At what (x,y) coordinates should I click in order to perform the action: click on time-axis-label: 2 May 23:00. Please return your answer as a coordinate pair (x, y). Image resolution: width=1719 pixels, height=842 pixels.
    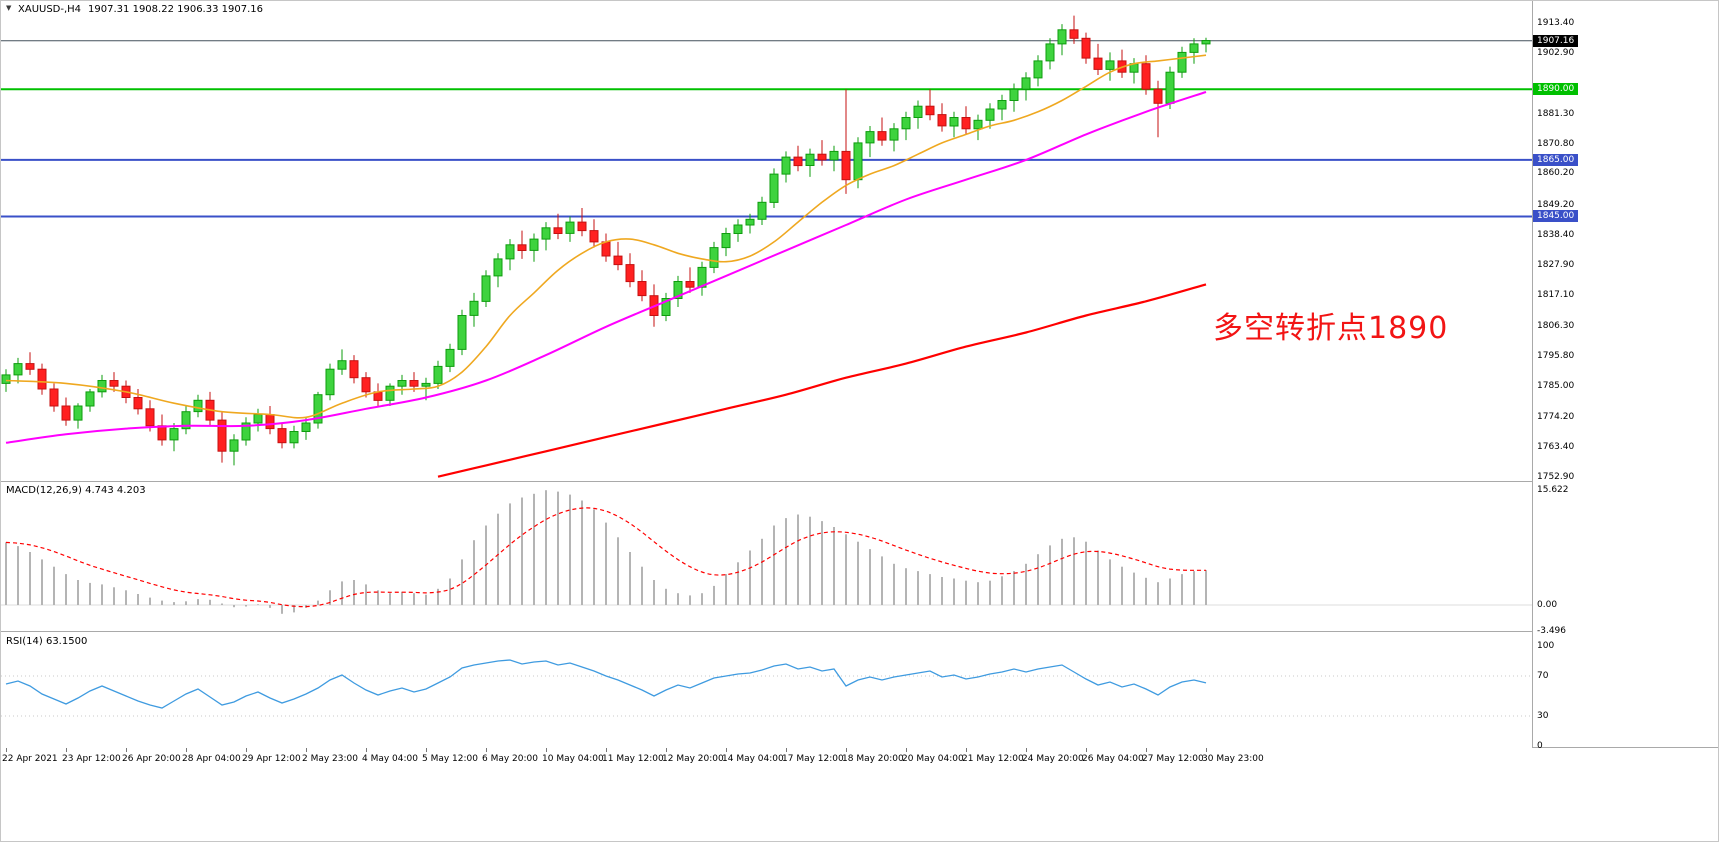
    Looking at the image, I should click on (330, 759).